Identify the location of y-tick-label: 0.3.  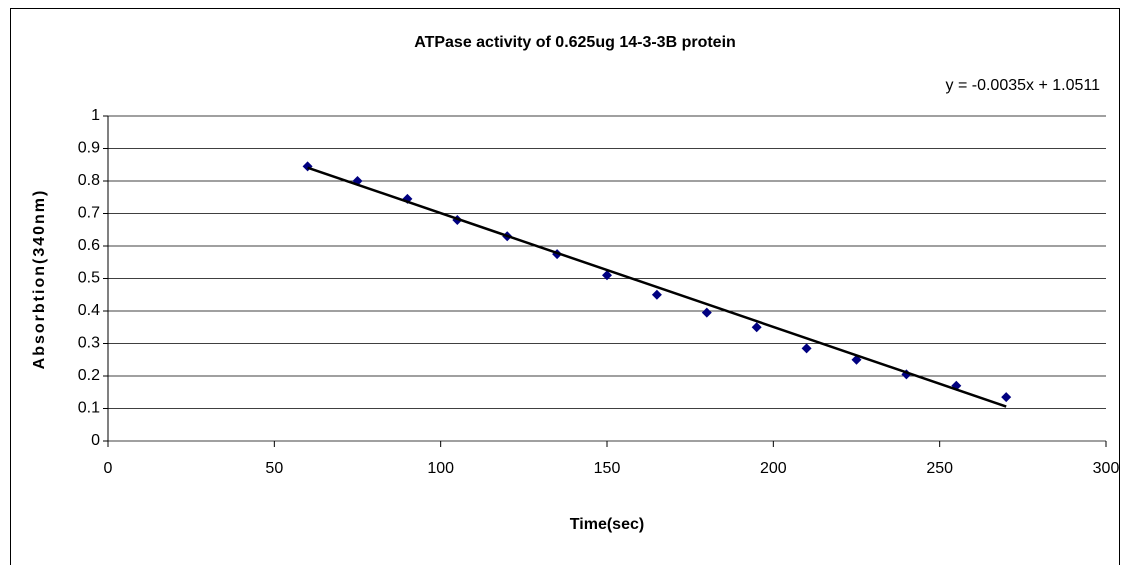
(89, 343).